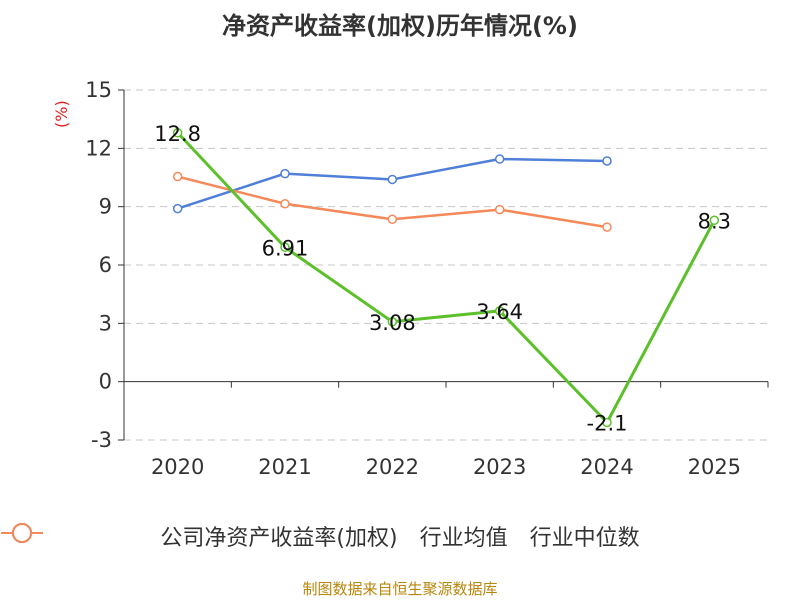 Image resolution: width=800 pixels, height=600 pixels. What do you see at coordinates (105, 265) in the screenshot?
I see `y-tick-label: 6` at bounding box center [105, 265].